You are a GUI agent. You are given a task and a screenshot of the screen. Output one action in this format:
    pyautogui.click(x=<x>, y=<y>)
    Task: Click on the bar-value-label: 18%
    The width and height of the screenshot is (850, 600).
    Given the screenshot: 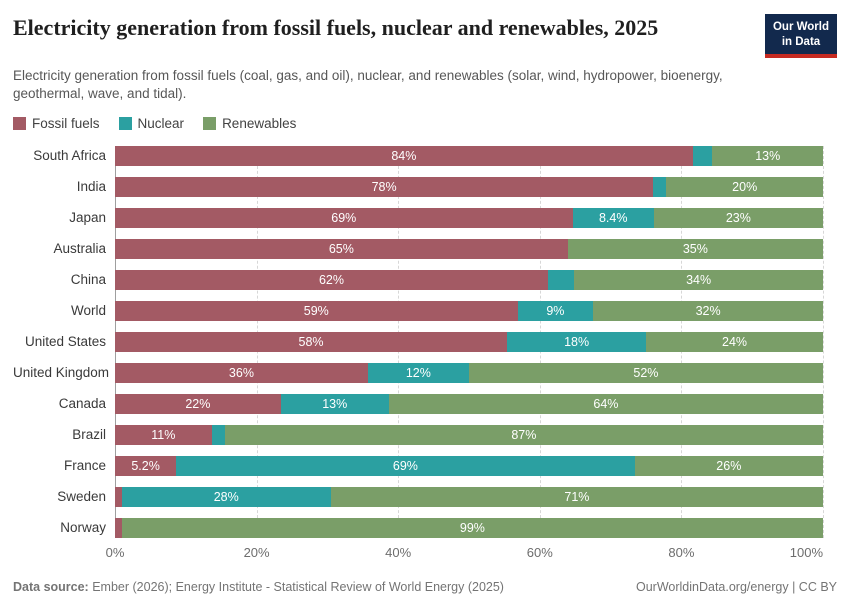 What is the action you would take?
    pyautogui.click(x=577, y=341)
    